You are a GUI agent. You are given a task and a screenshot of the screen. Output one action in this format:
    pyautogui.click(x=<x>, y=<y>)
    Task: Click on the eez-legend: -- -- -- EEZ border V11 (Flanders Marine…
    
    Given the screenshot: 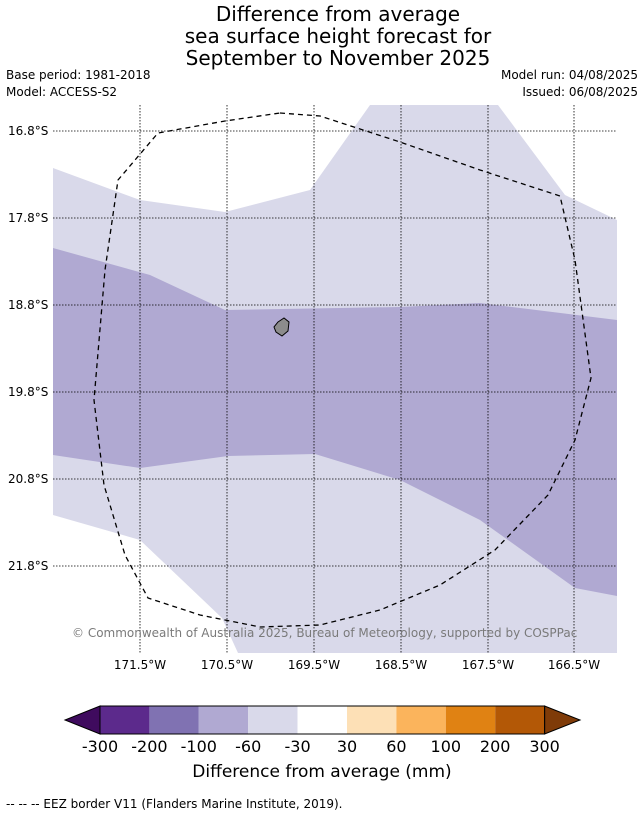 What is the action you would take?
    pyautogui.click(x=174, y=804)
    